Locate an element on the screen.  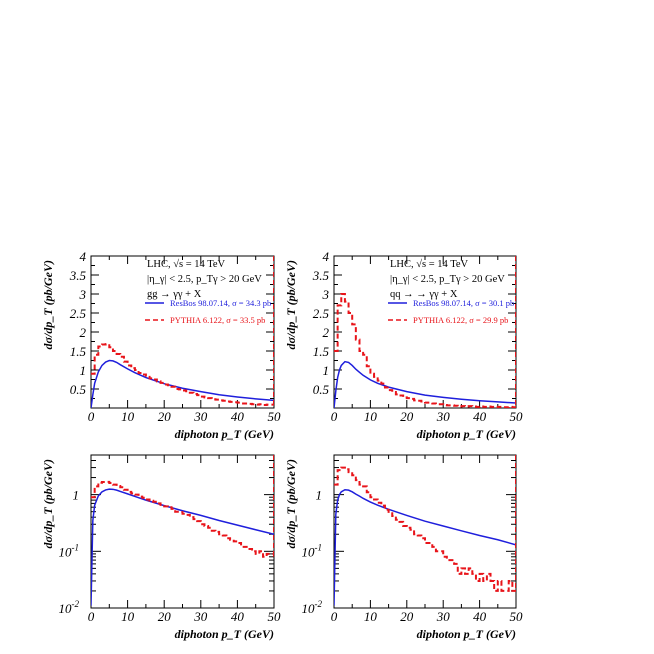
legend-label: ResBos 98.07.14, σ = 34.3 pb is located at coordinates (220, 303).